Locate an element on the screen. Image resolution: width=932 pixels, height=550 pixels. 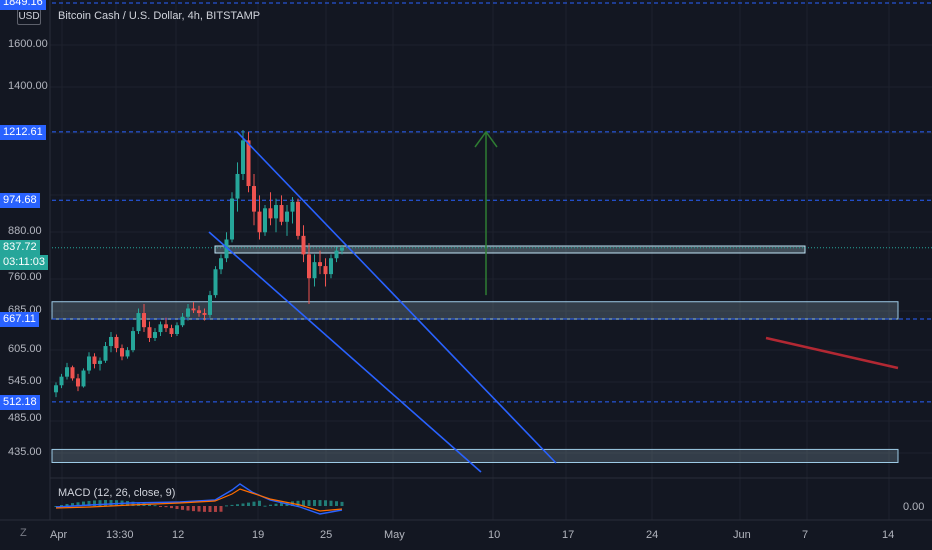
time-label-3: 19 is located at coordinates (258, 535).